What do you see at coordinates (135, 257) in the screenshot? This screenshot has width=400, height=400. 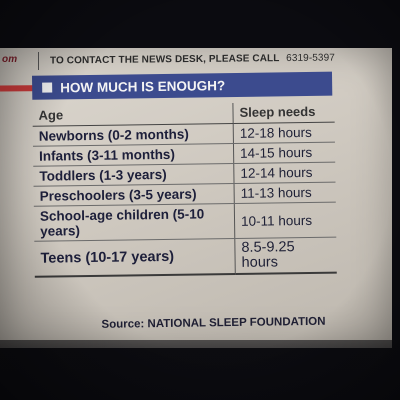 I see `age-cell: Teens (10-17 years)` at bounding box center [135, 257].